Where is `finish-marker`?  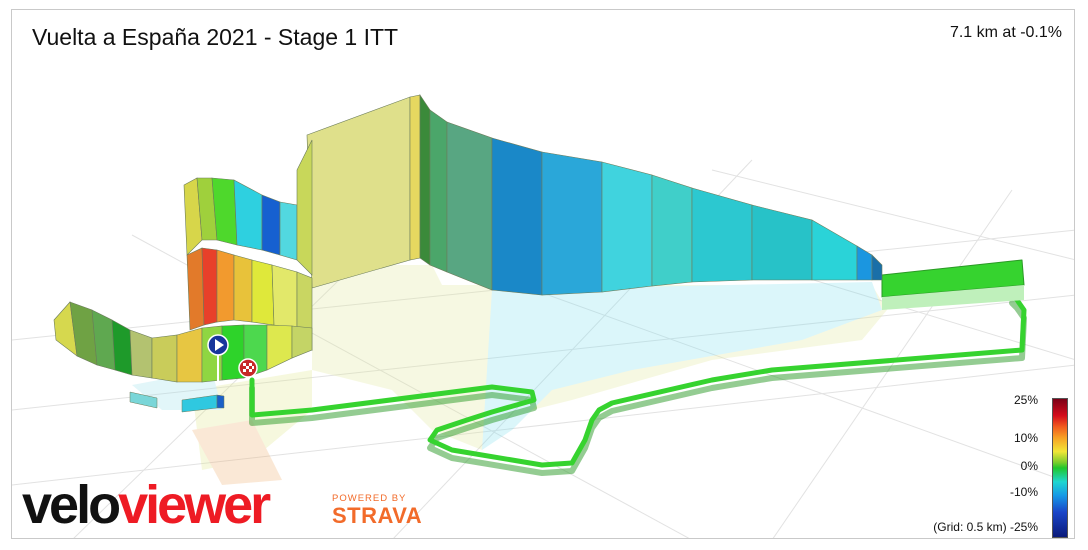 finish-marker is located at coordinates (248, 368).